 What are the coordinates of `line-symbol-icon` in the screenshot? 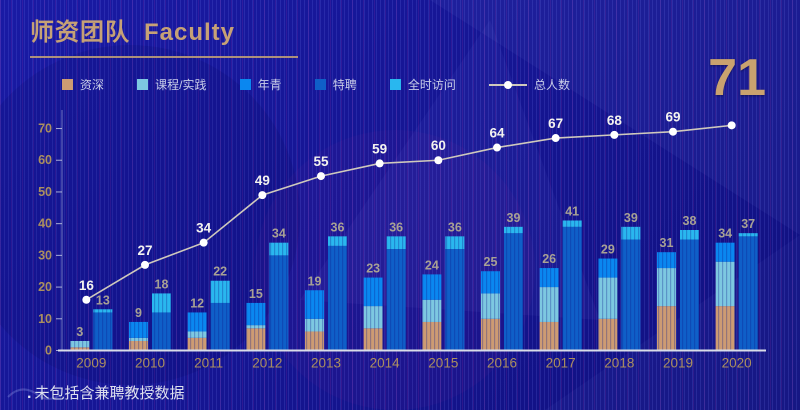 It's located at (507, 84).